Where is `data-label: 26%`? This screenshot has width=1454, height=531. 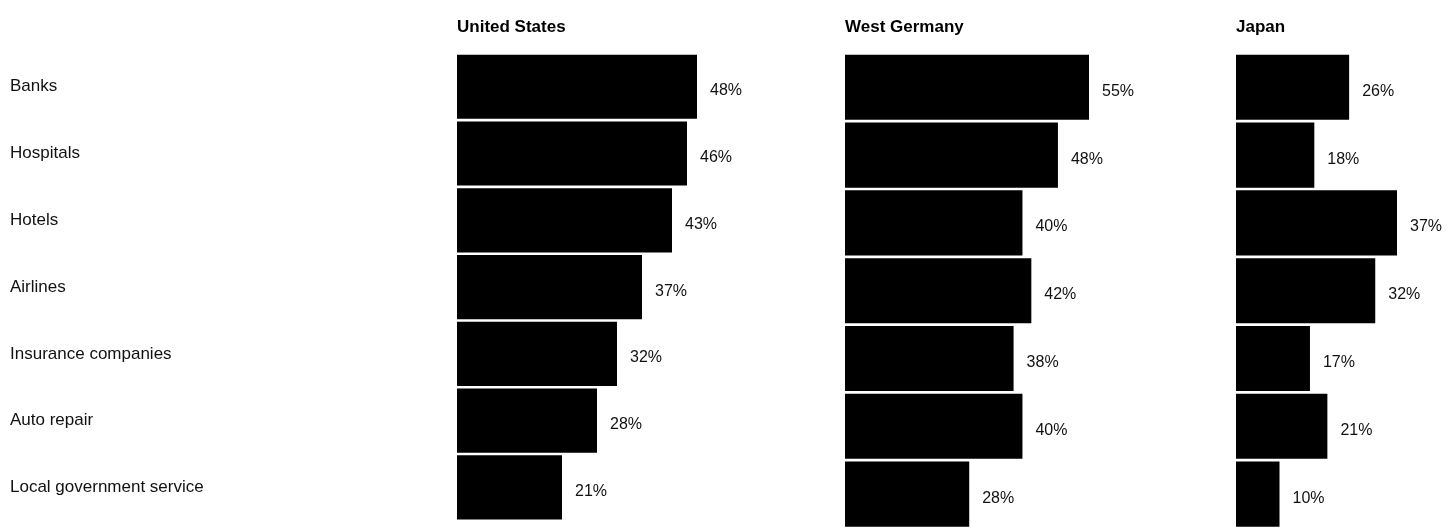 data-label: 26% is located at coordinates (1378, 90).